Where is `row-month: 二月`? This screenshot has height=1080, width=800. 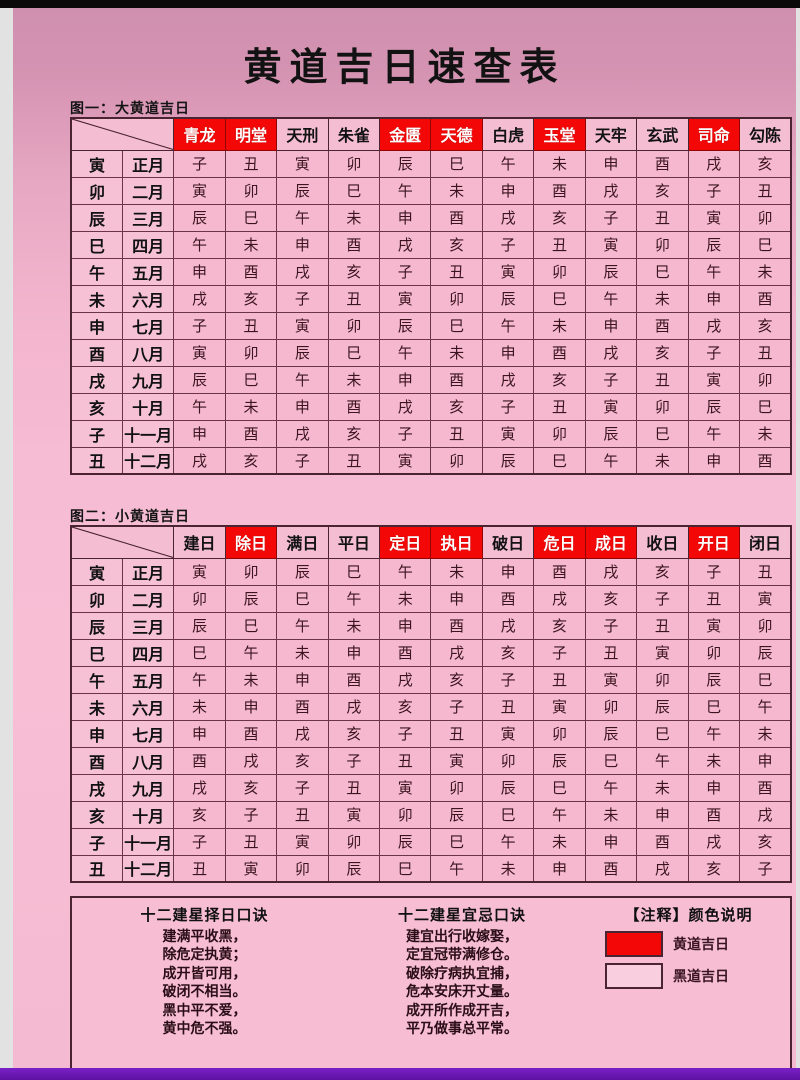 row-month: 二月 is located at coordinates (148, 190).